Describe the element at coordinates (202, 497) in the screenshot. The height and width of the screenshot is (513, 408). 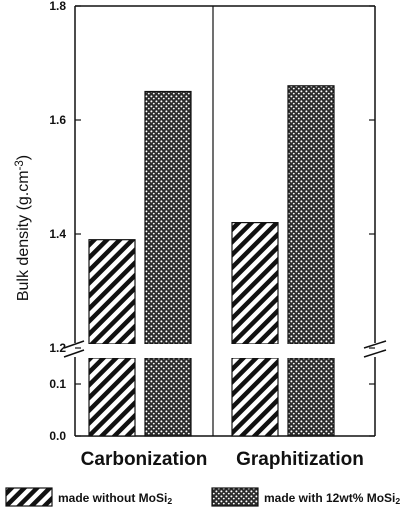
I see `legend: made without MoSi2 made with 12wt% MoSi2` at that location.